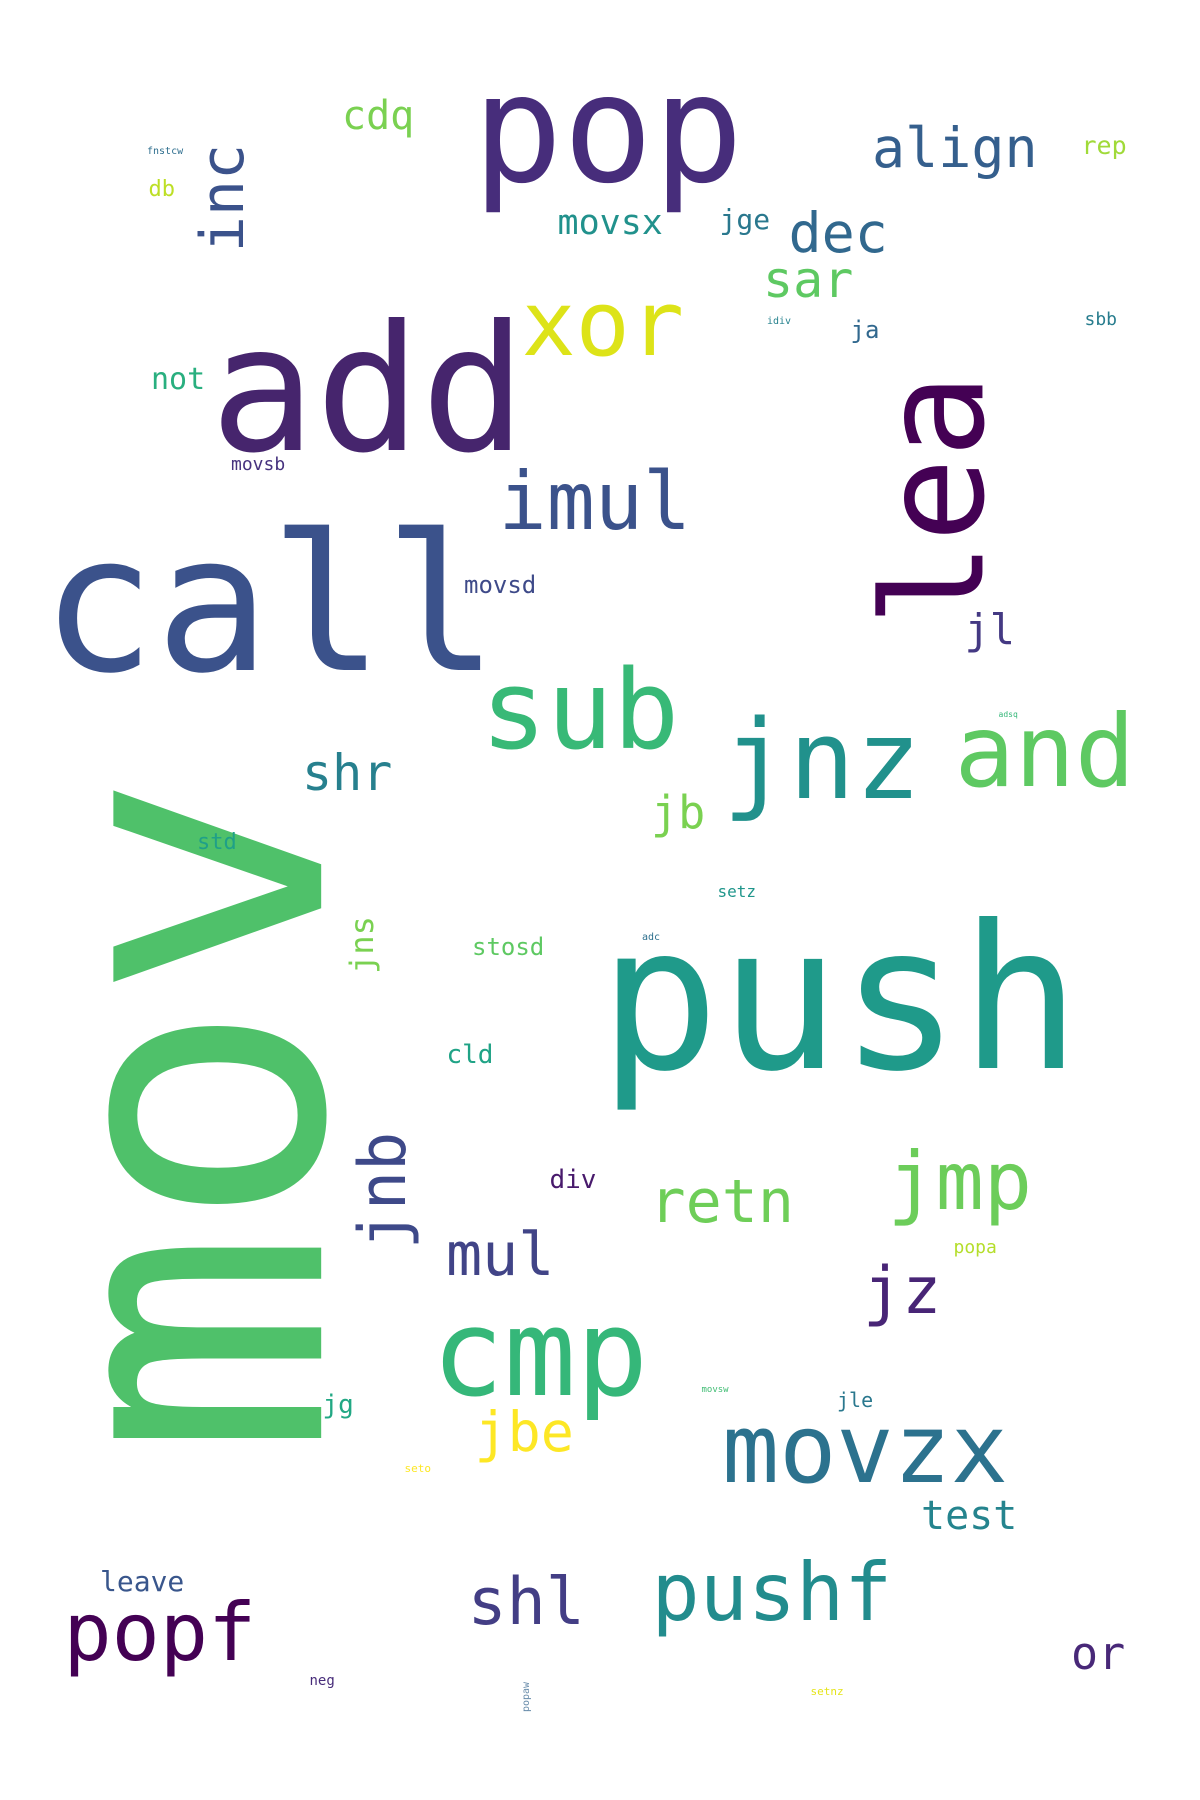  Describe the element at coordinates (808, 280) in the screenshot. I see `word-sar: sar` at that location.